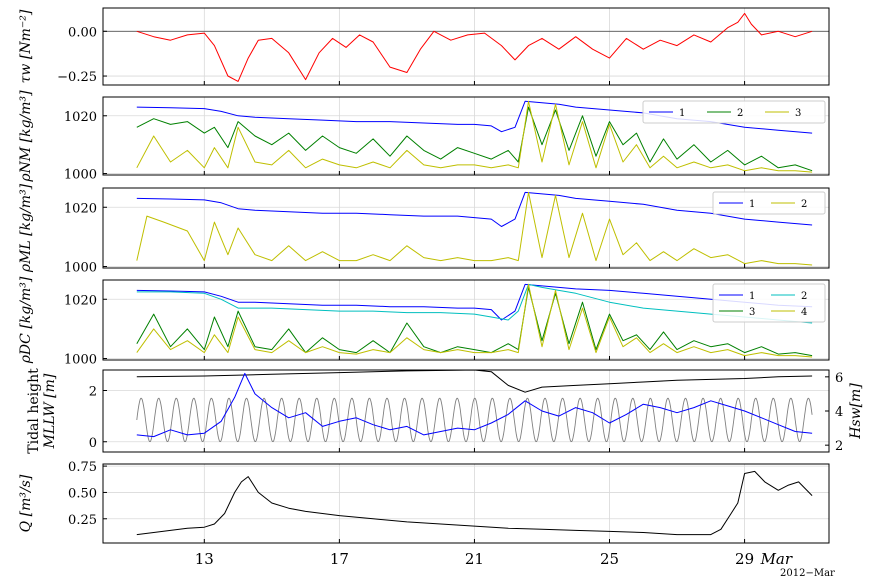 The width and height of the screenshot is (872, 584). I want to click on ylabel: Q [m³/s], so click(26, 503).